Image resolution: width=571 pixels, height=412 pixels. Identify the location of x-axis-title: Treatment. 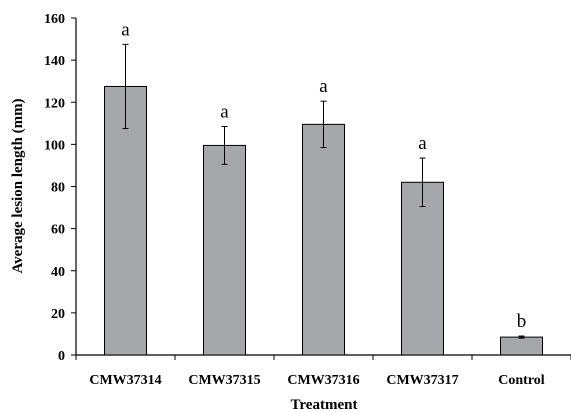
(324, 404).